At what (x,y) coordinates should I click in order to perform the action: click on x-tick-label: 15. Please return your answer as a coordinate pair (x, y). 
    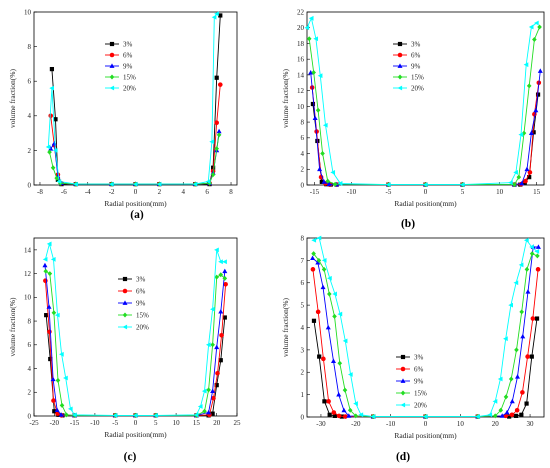
    Looking at the image, I should click on (537, 192).